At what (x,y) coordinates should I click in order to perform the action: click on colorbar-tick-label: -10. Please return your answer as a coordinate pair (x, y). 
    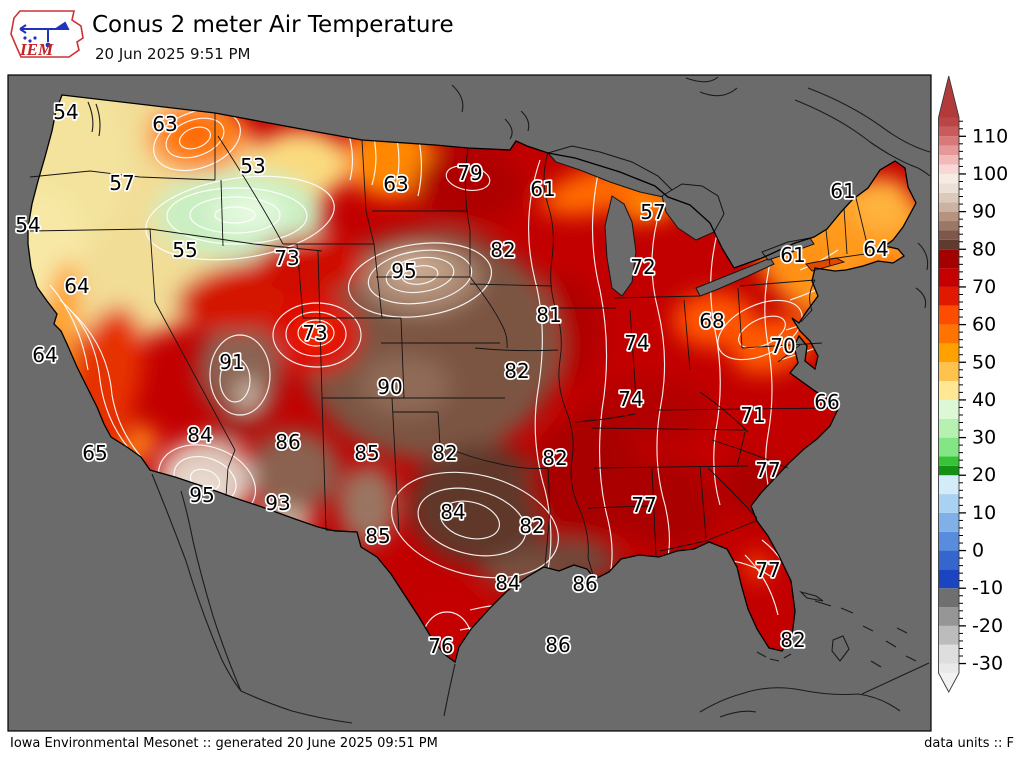
    Looking at the image, I should click on (987, 588).